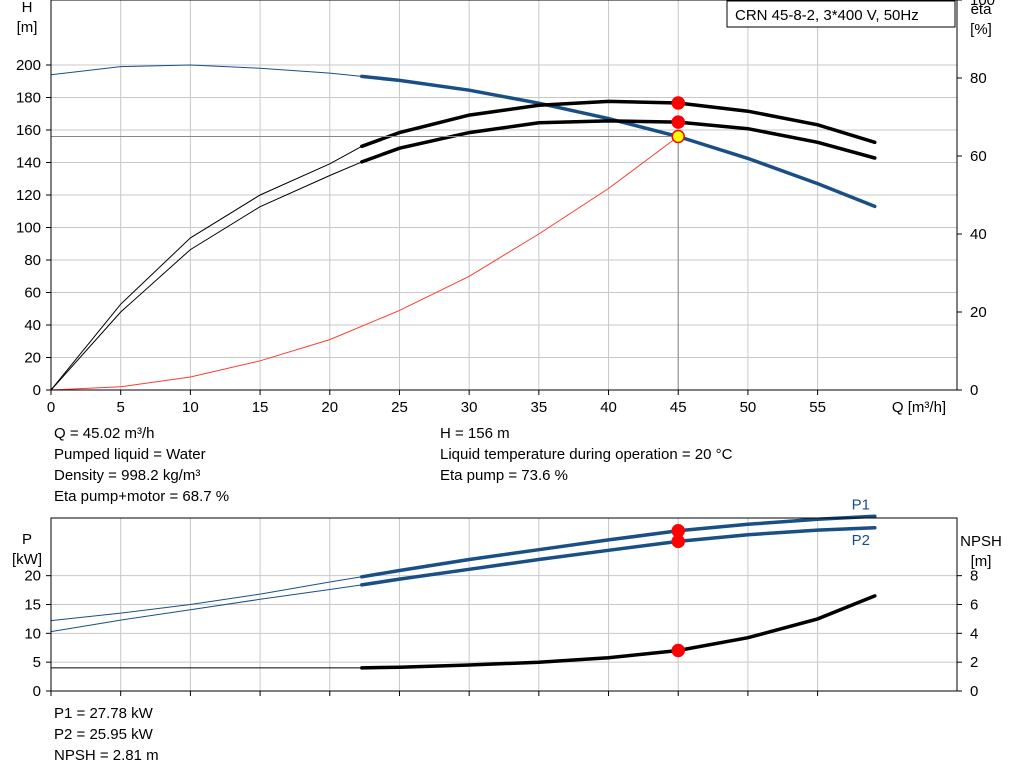  What do you see at coordinates (678, 407) in the screenshot?
I see `panel1-x-tick-label: 45` at bounding box center [678, 407].